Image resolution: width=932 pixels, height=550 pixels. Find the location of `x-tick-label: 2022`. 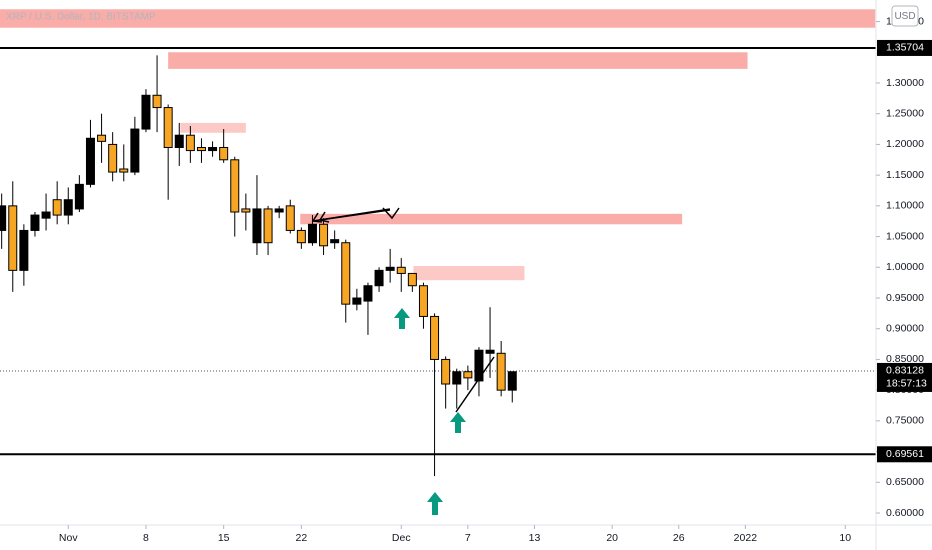

x-tick-label: 2022 is located at coordinates (746, 538).